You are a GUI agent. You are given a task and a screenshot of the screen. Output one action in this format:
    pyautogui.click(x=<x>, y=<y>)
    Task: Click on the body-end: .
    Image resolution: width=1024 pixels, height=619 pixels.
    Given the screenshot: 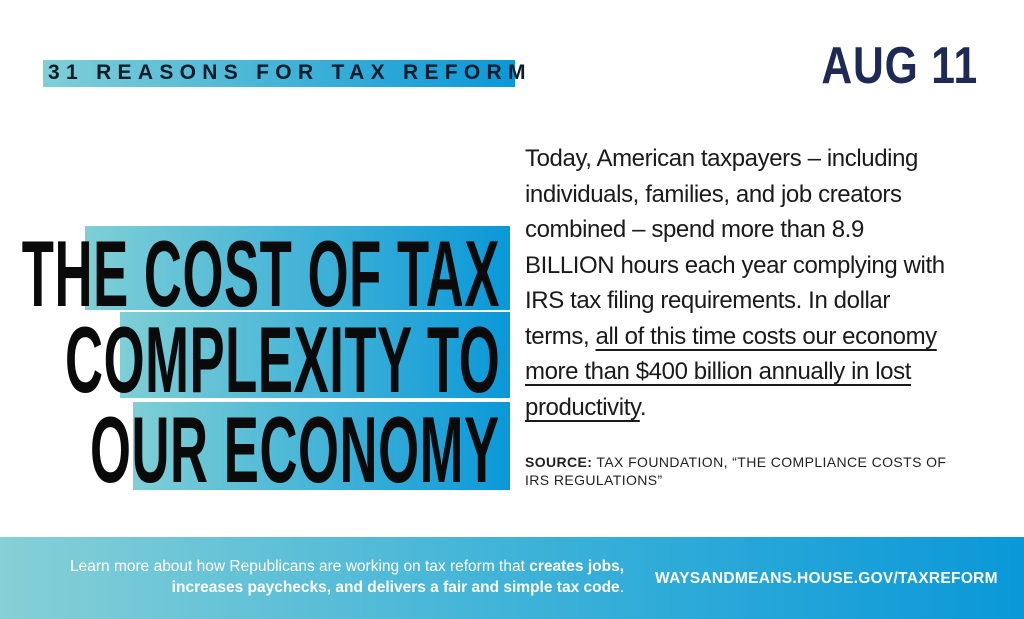 What is the action you would take?
    pyautogui.click(x=643, y=407)
    